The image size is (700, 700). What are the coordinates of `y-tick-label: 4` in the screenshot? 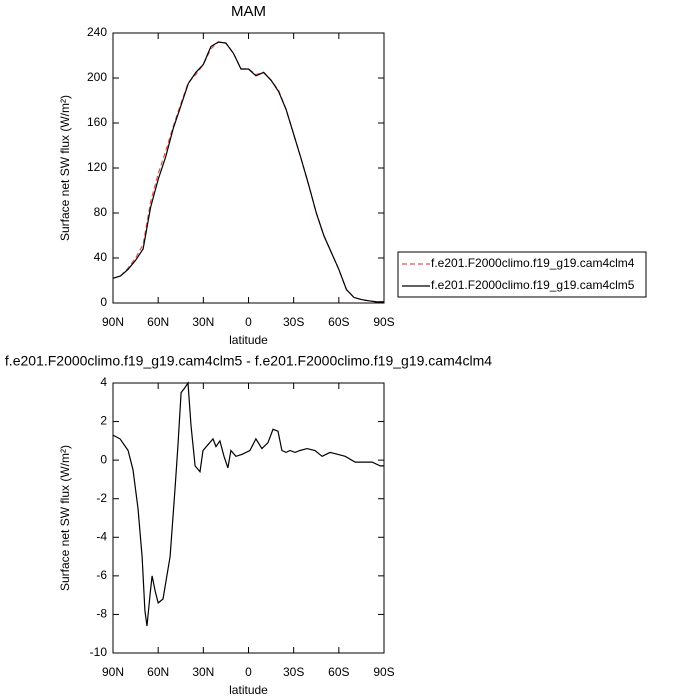 It's located at (103, 382).